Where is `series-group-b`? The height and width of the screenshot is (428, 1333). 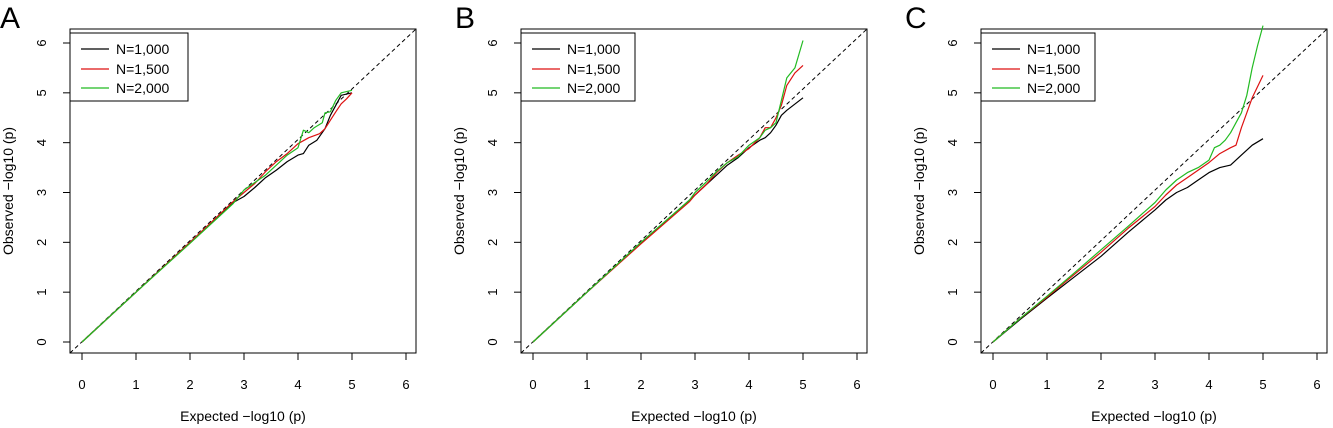 series-group-b is located at coordinates (668, 191).